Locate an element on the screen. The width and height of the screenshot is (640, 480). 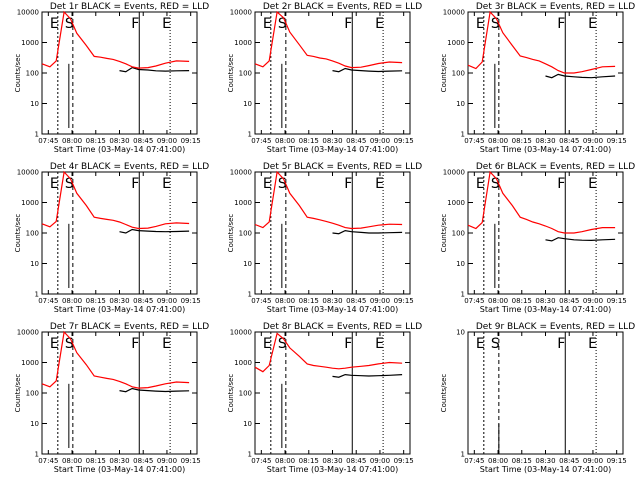
panel-title: Det 8r BLACK = Events, RED = LLD is located at coordinates (342, 327).